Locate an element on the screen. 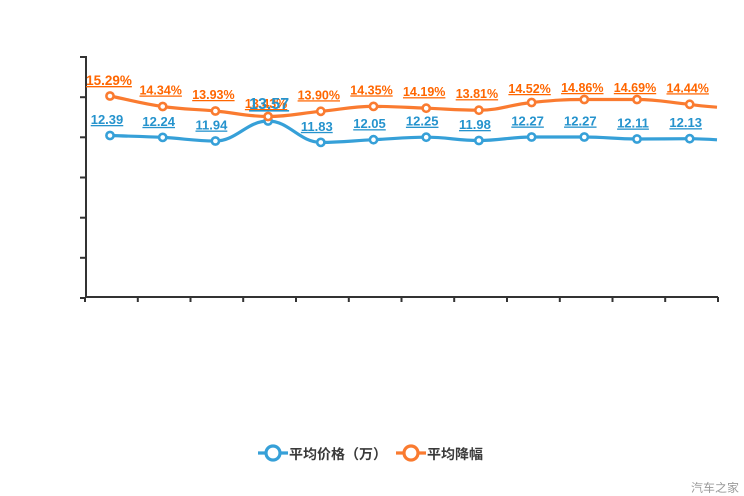  svg-text: 14.44% is located at coordinates (687, 88).